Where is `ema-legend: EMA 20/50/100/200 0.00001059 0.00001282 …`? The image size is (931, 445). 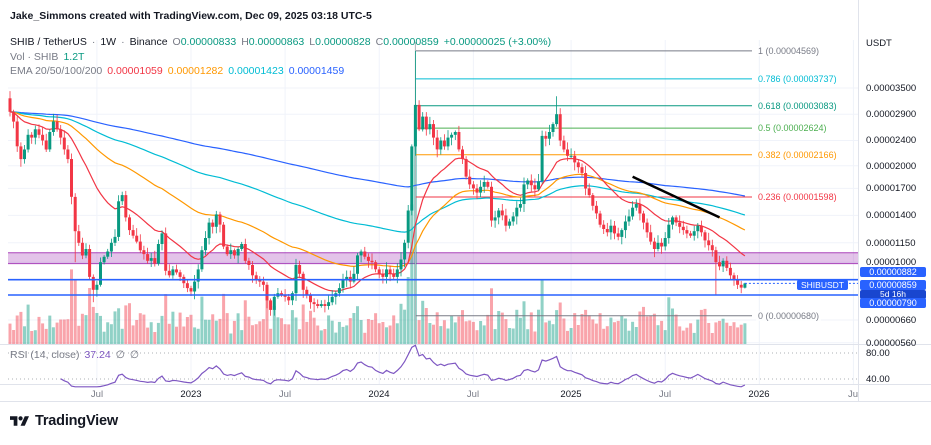
ema-legend: EMA 20/50/100/200 0.00001059 0.00001282 … is located at coordinates (177, 71).